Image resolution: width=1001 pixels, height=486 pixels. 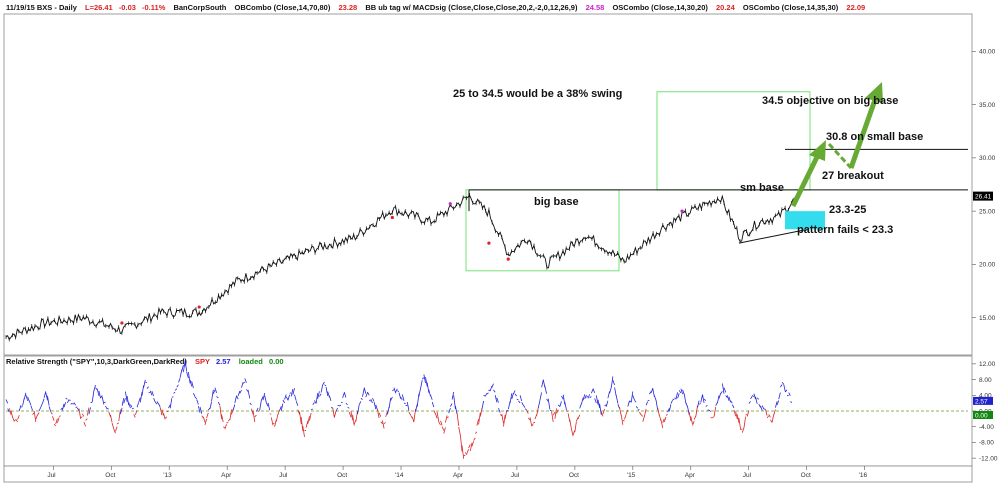 What do you see at coordinates (836, 145) in the screenshot?
I see `projection-arrows` at bounding box center [836, 145].